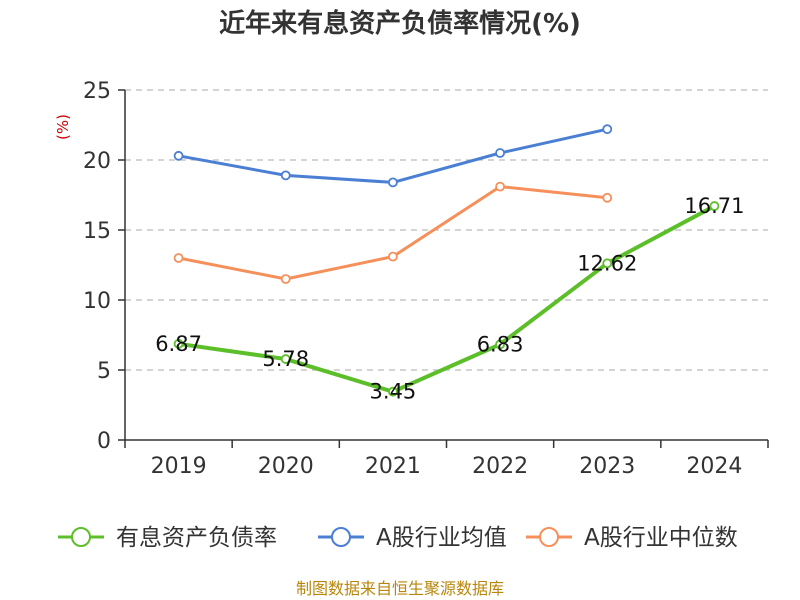 This screenshot has width=800, height=600. What do you see at coordinates (97, 91) in the screenshot?
I see `y-tick-label: 25` at bounding box center [97, 91].